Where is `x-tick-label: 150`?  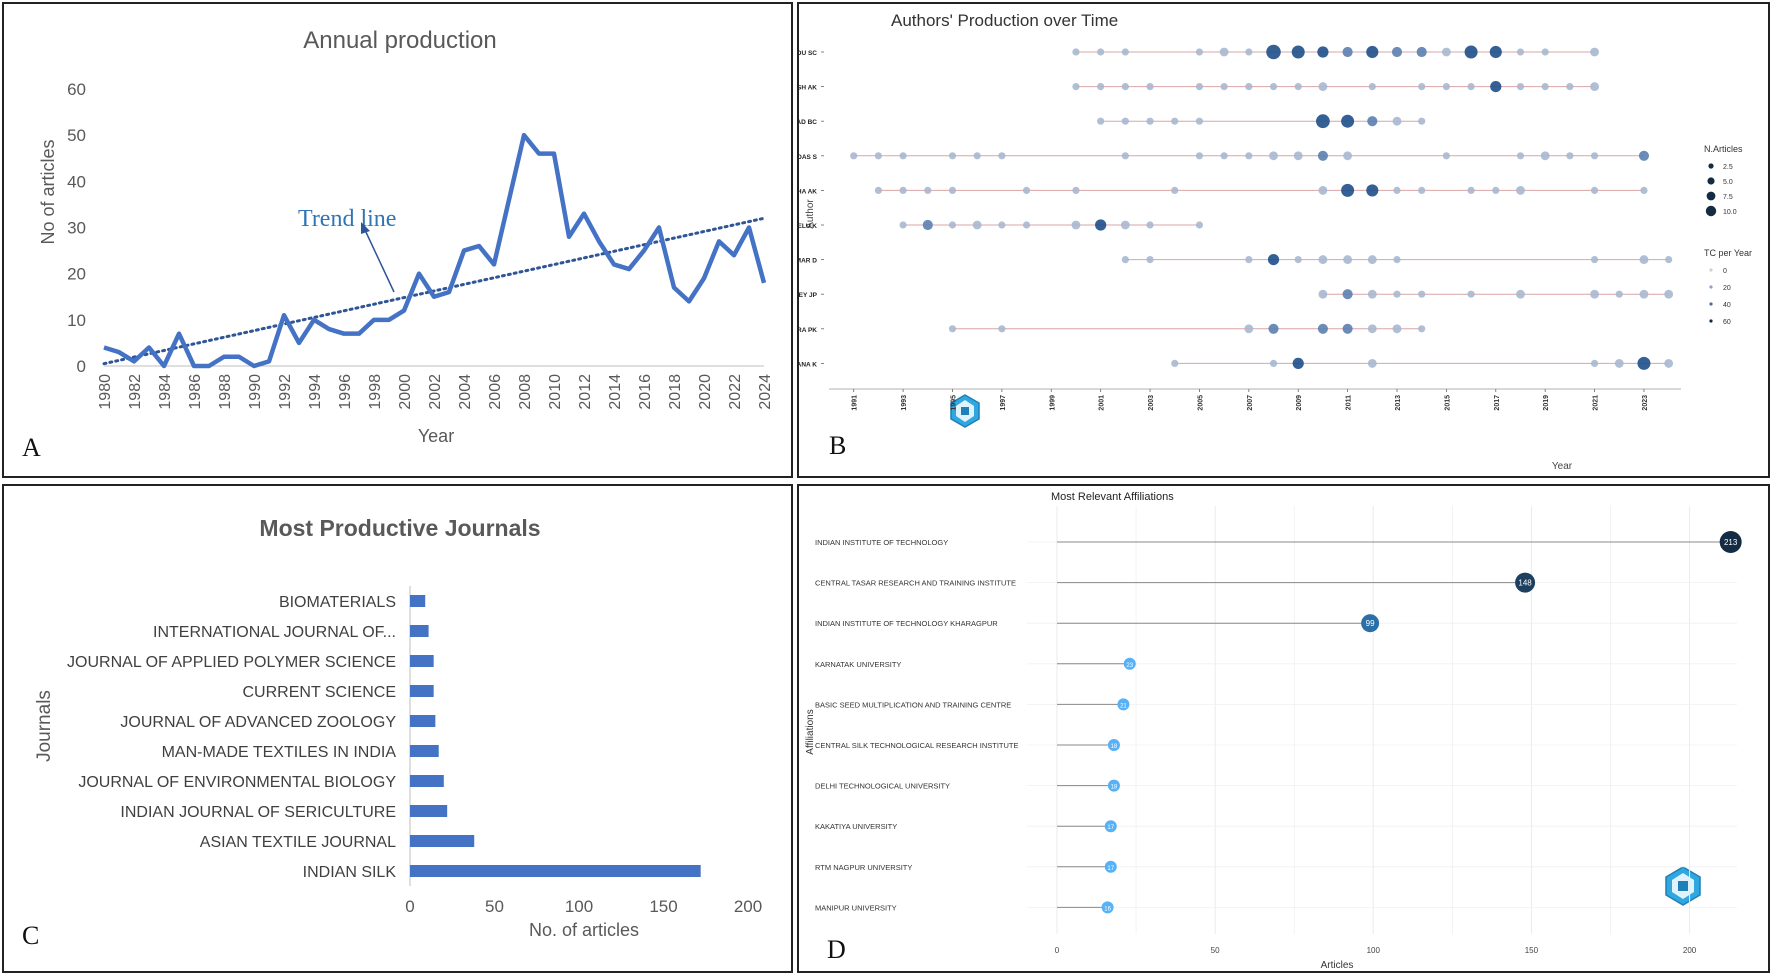
x-tick-label: 150 is located at coordinates (1532, 950).